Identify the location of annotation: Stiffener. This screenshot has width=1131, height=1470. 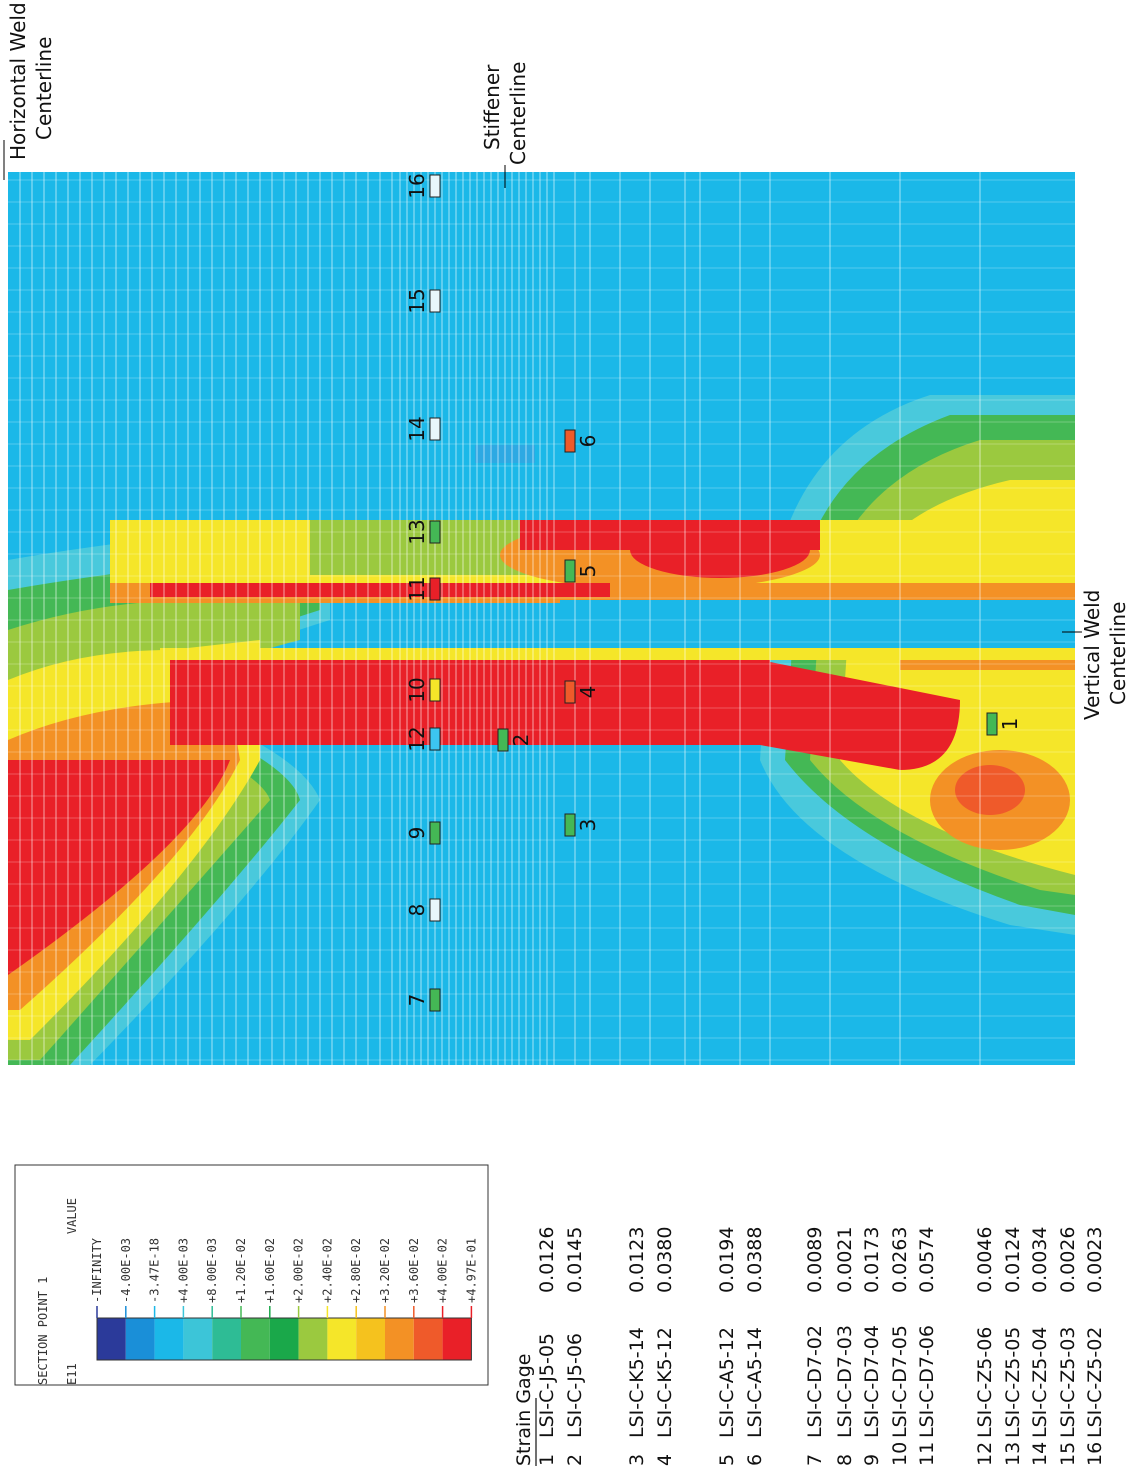
(492, 107).